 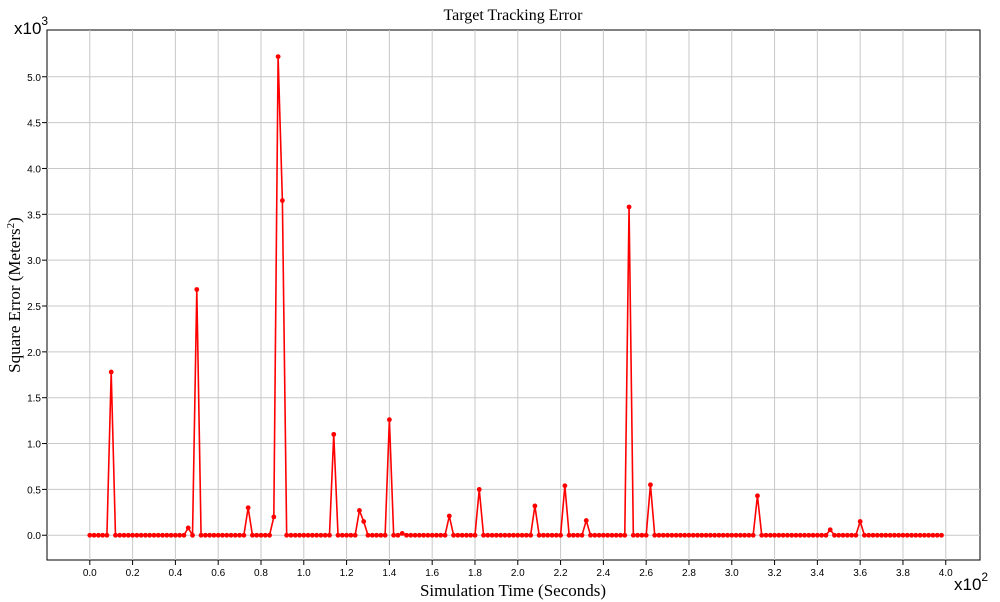 I want to click on x-axis-label: Simulation Time (Seconds), so click(x=513, y=590).